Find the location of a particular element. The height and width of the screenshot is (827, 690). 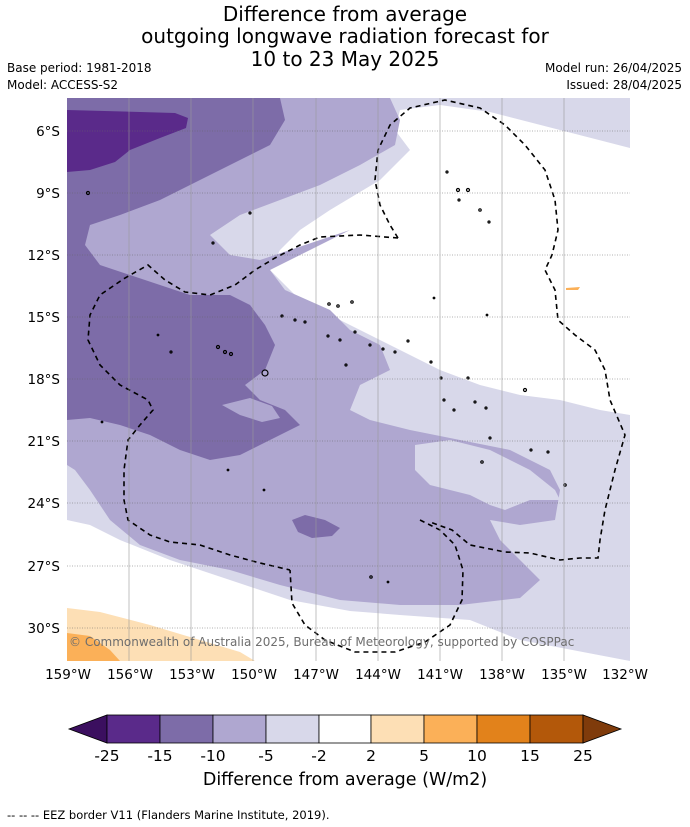

colorbar-extend-low is located at coordinates (87, 729).